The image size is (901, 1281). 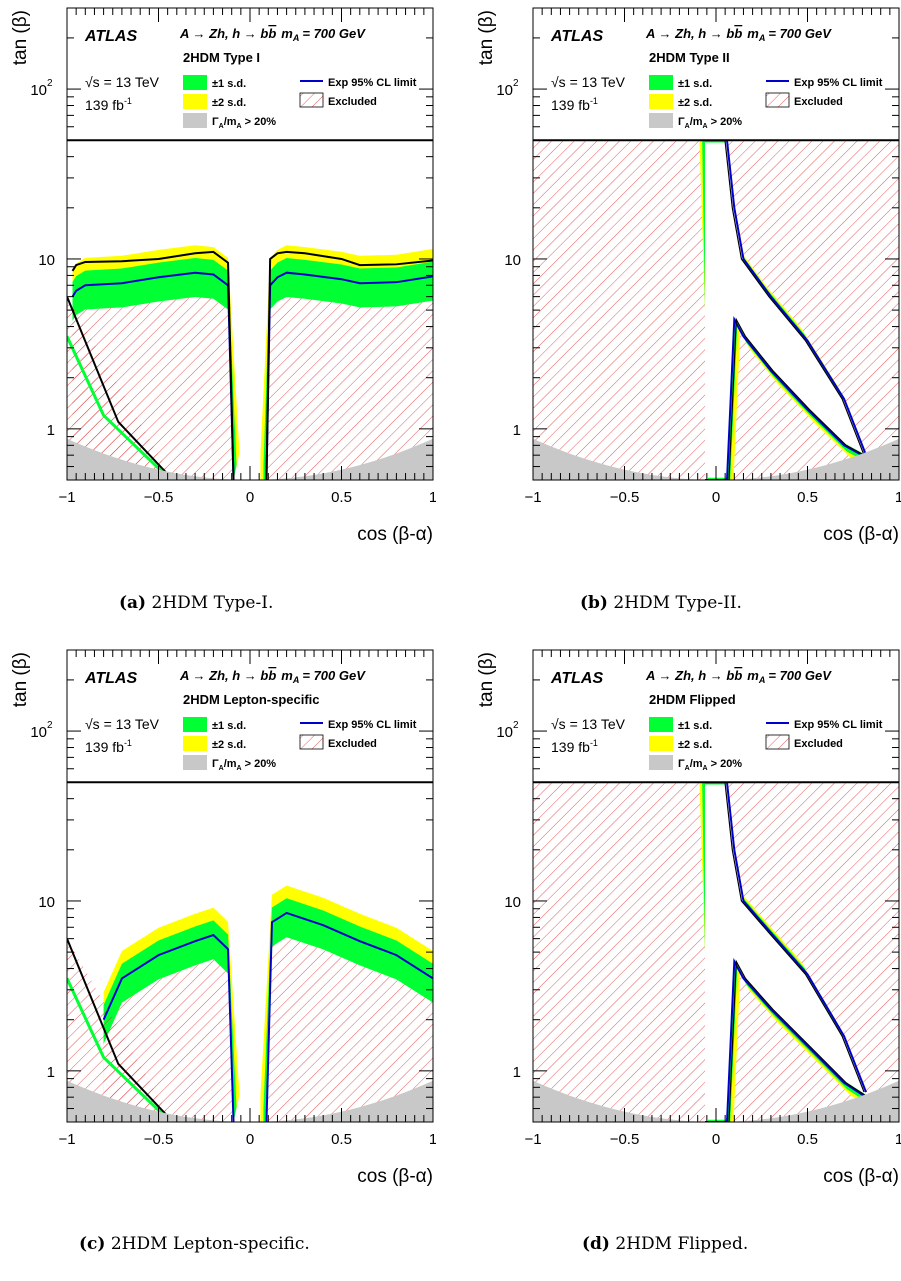 What do you see at coordinates (110, 678) in the screenshot?
I see `atlas-label: ATLAS` at bounding box center [110, 678].